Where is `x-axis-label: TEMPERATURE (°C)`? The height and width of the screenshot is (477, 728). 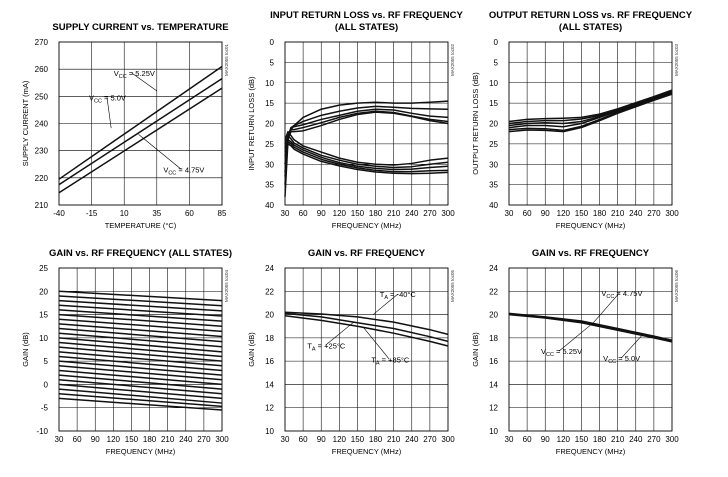
x-axis-label: TEMPERATURE (°C) is located at coordinates (141, 225).